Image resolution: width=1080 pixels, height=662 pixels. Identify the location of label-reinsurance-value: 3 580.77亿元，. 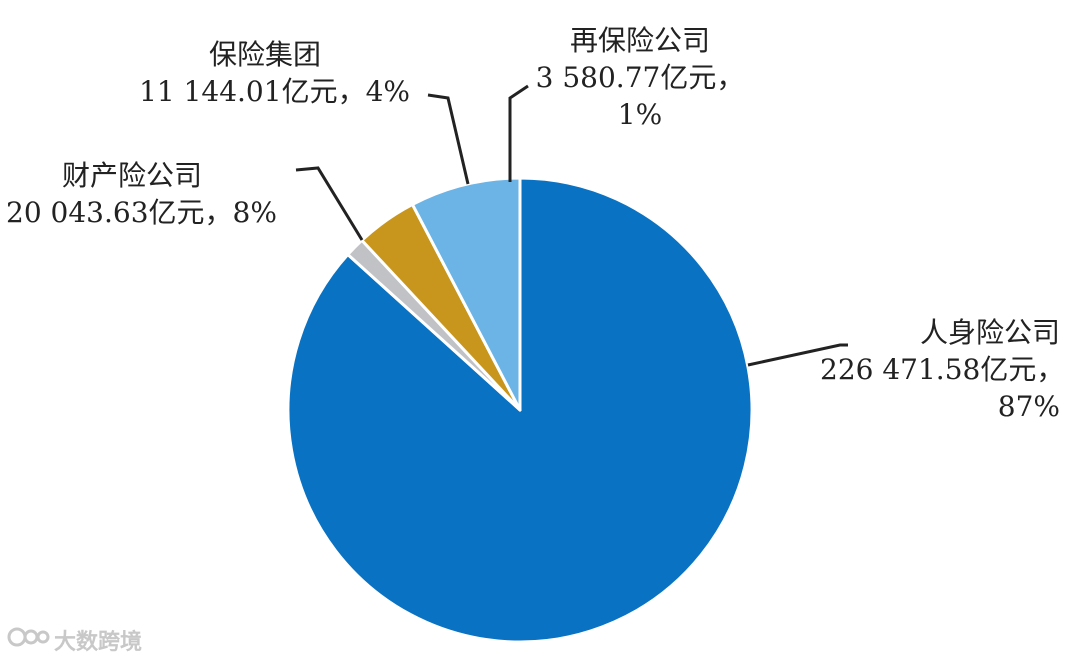
(640, 77).